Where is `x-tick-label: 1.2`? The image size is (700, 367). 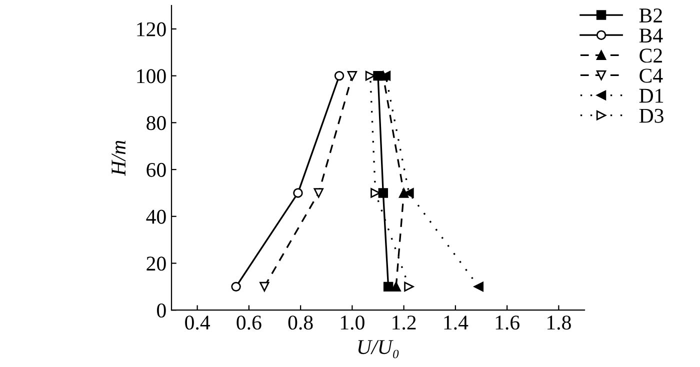 x-tick-label: 1.2 is located at coordinates (404, 323).